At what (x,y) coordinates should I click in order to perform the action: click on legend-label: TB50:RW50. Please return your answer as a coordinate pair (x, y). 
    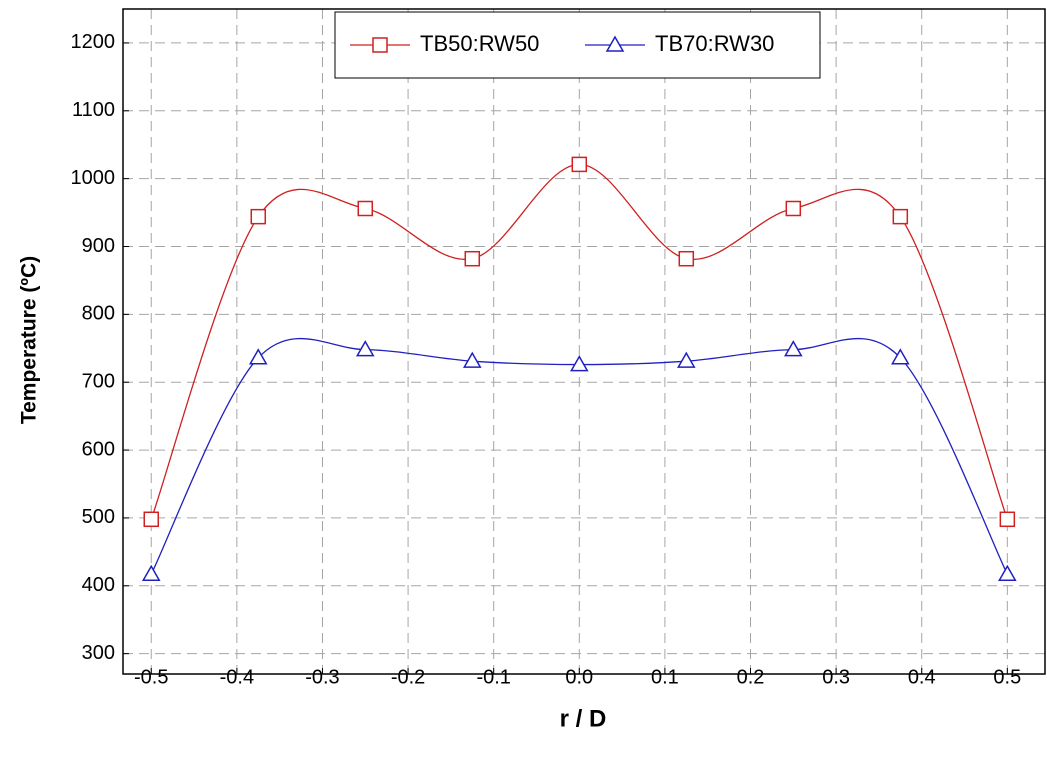
    Looking at the image, I should click on (479, 43).